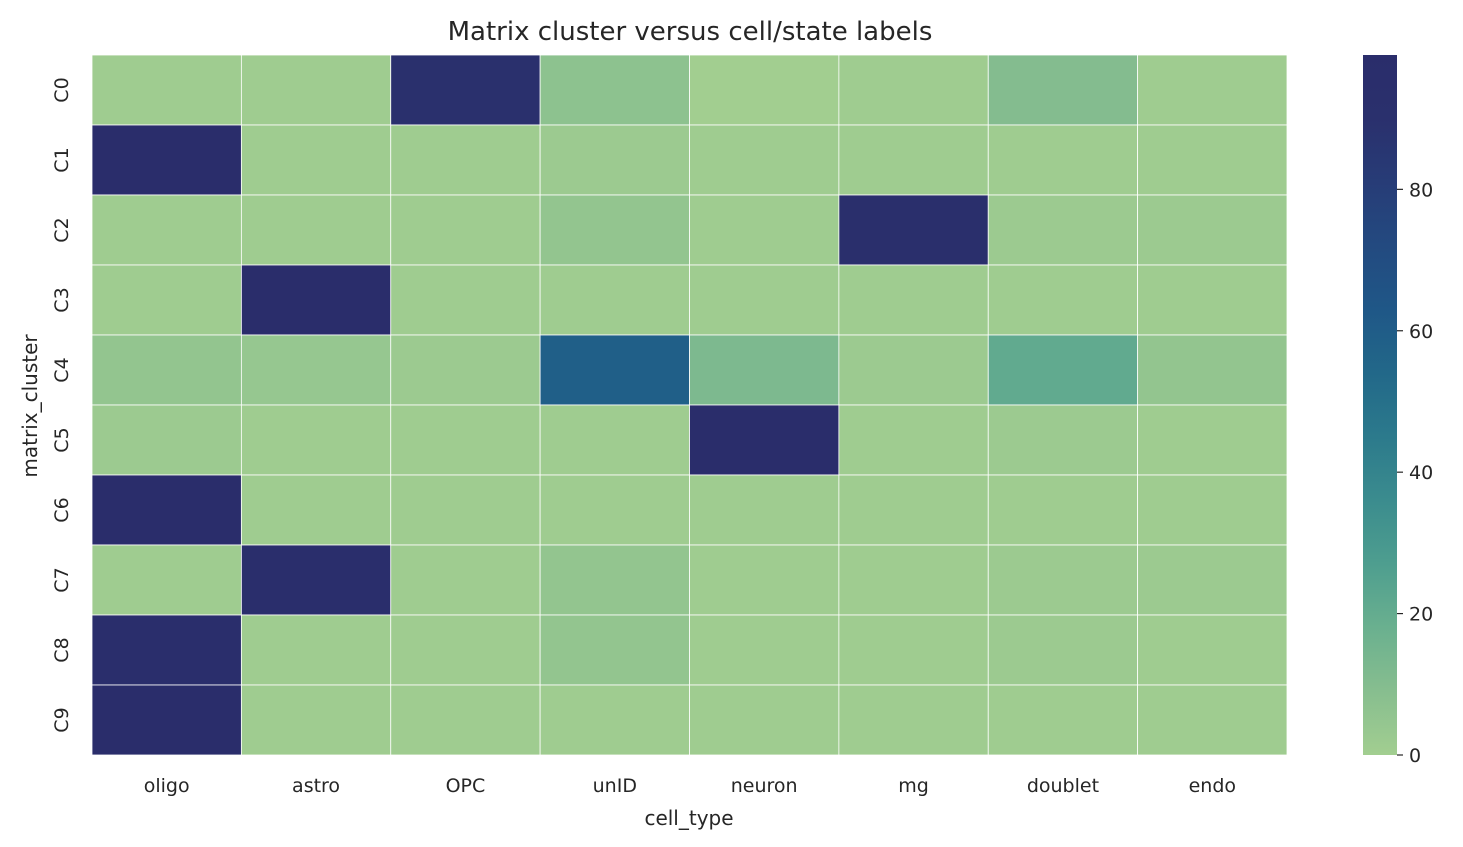 This screenshot has height=847, width=1463. What do you see at coordinates (62, 229) in the screenshot?
I see `y-tick-label-C2: C2` at bounding box center [62, 229].